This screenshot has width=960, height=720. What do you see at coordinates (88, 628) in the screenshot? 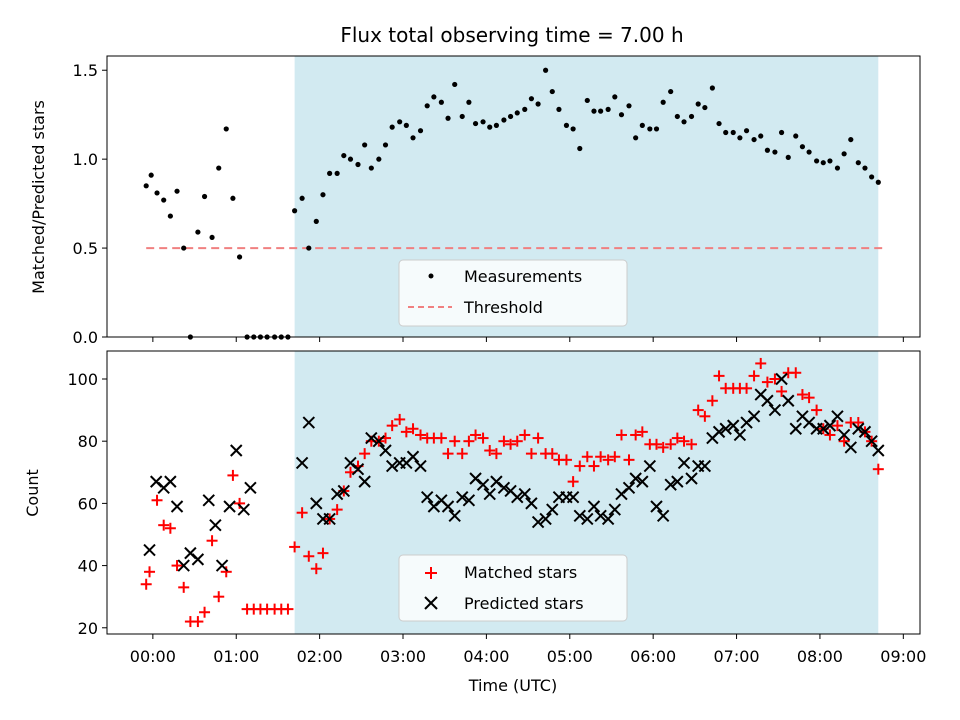
I see `y-tick-label: 20` at bounding box center [88, 628].